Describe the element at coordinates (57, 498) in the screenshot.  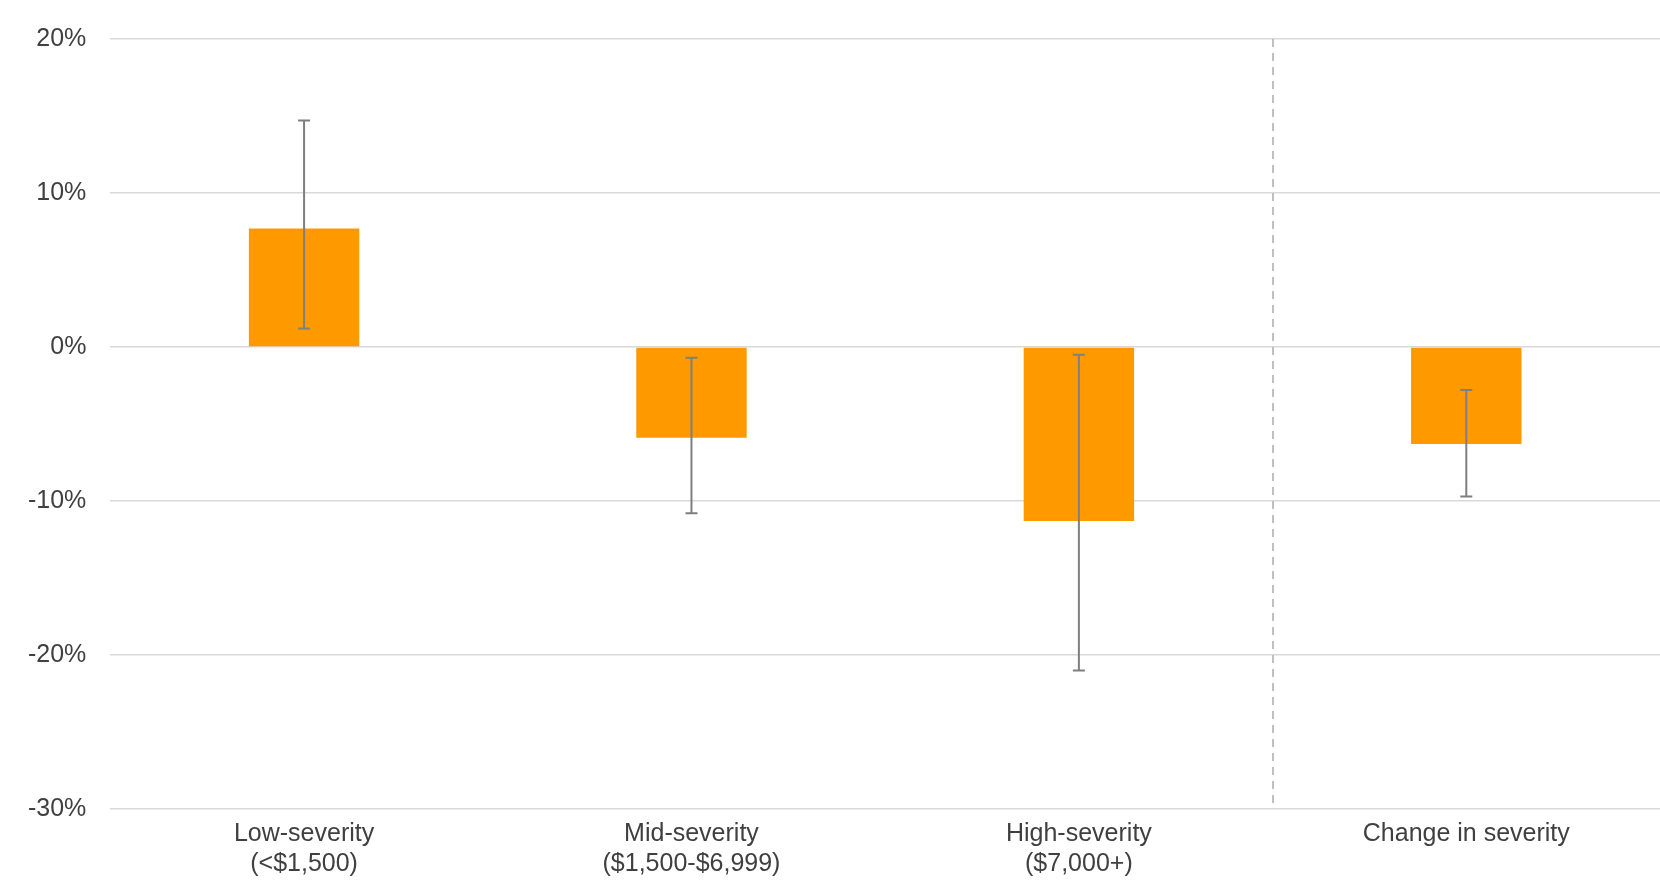
I see `y-tick-label: -10%` at that location.